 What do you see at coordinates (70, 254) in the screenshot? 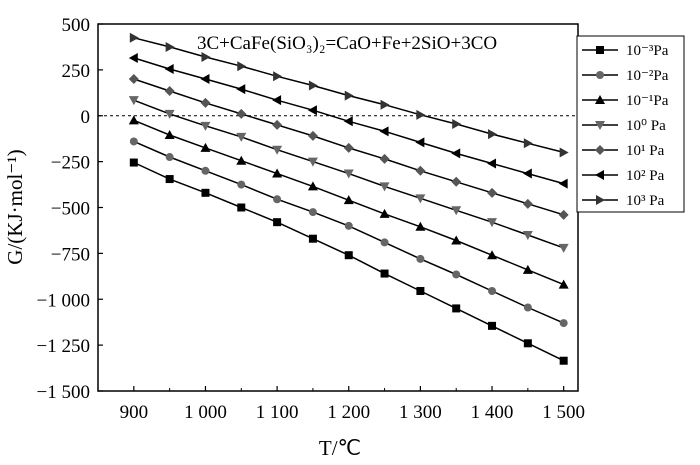
I see `y-tick-label: −750` at bounding box center [70, 254].